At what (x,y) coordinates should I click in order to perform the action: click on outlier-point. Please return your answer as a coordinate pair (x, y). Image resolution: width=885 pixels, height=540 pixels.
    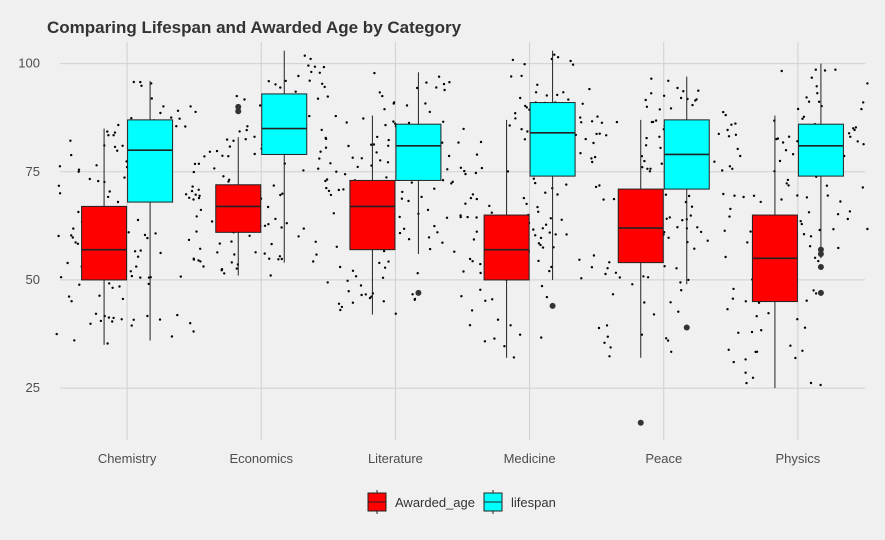
    Looking at the image, I should click on (820, 253).